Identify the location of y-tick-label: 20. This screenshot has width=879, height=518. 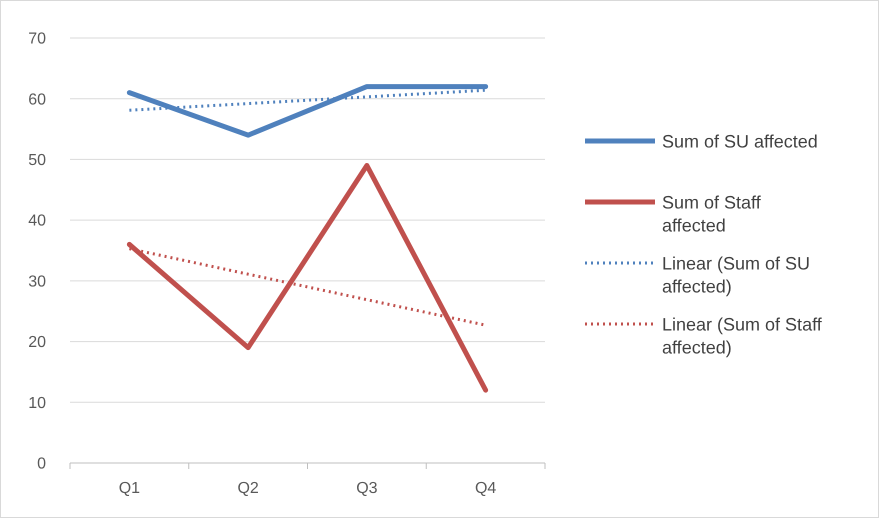
(37, 343).